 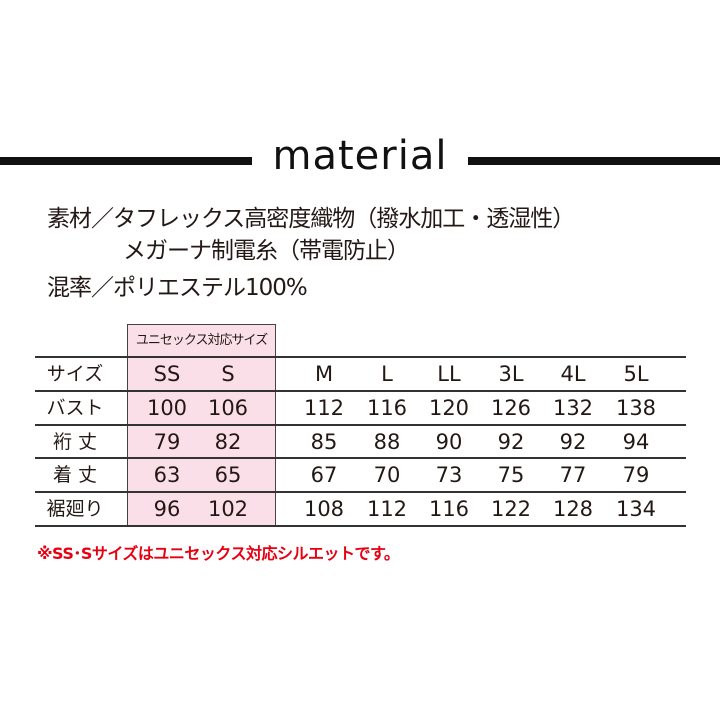 What do you see at coordinates (449, 442) in the screenshot?
I see `table-cell: 90` at bounding box center [449, 442].